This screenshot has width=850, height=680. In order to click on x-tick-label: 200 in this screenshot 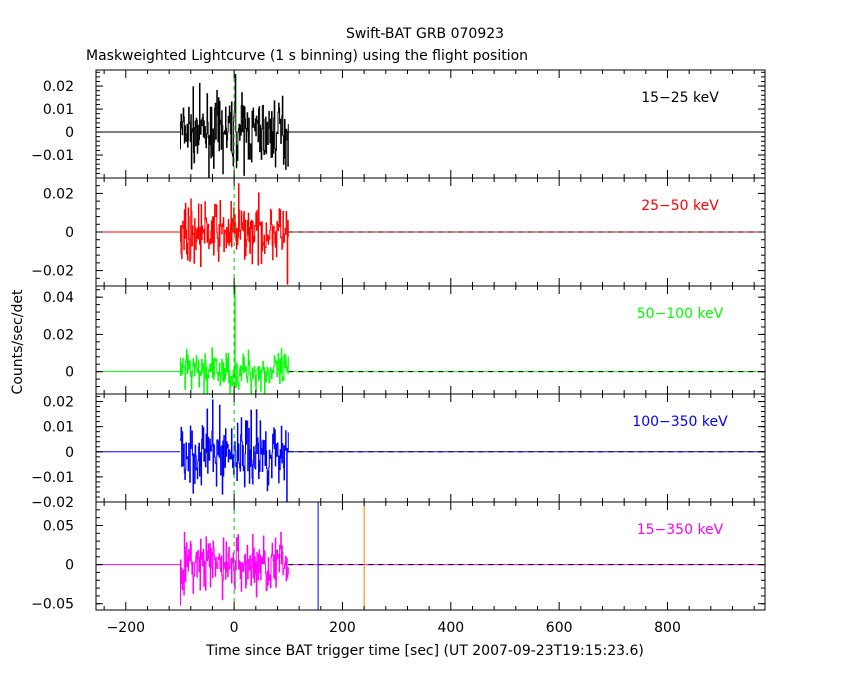, I will do `click(342, 628)`.